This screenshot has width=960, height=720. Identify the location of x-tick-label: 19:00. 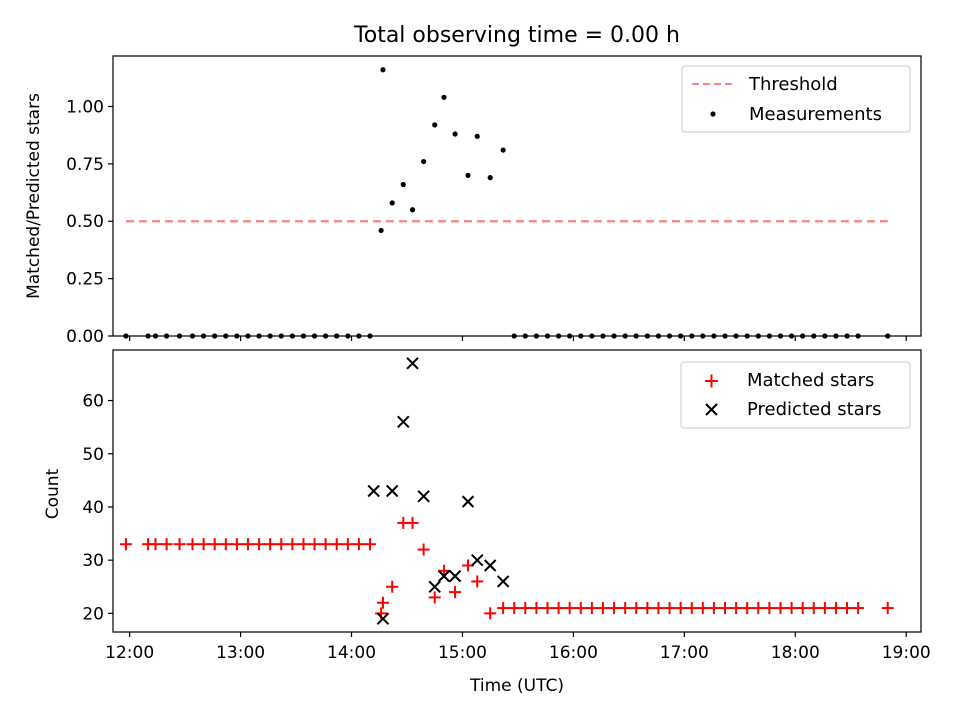
(906, 653).